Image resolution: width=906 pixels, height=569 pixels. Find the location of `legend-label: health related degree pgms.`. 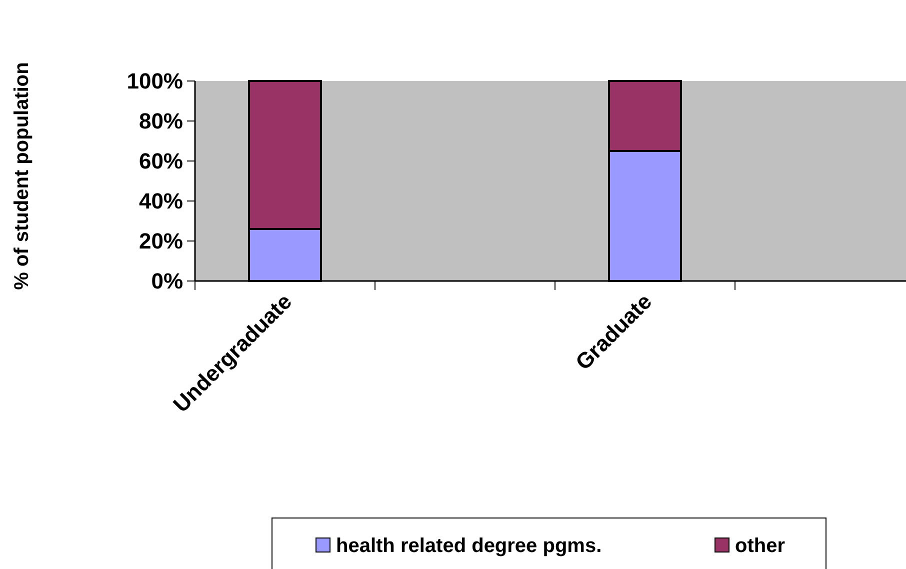

legend-label: health related degree pgms. is located at coordinates (469, 546).